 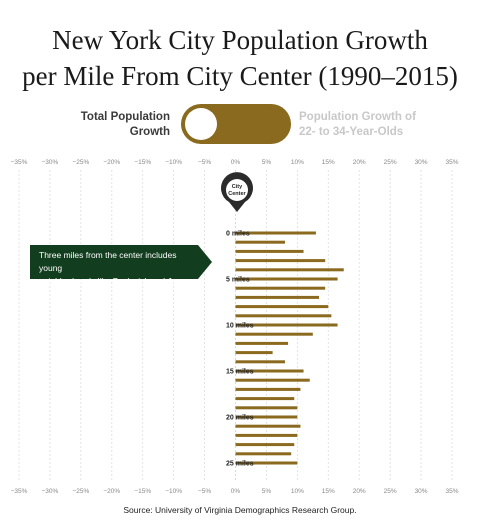 I want to click on x-tick-label-top: −35%, so click(x=19, y=162).